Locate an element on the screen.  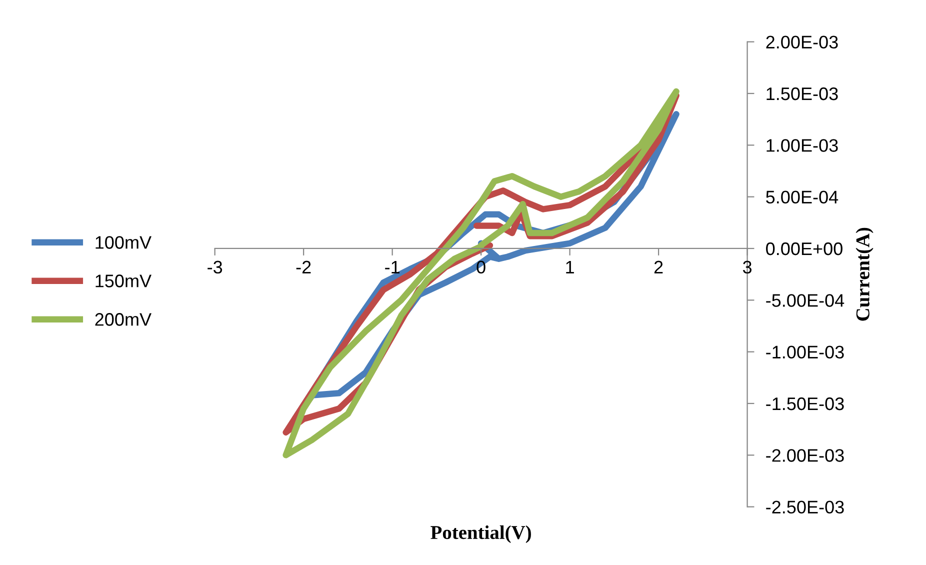
x-tick-label: -2 is located at coordinates (303, 267).